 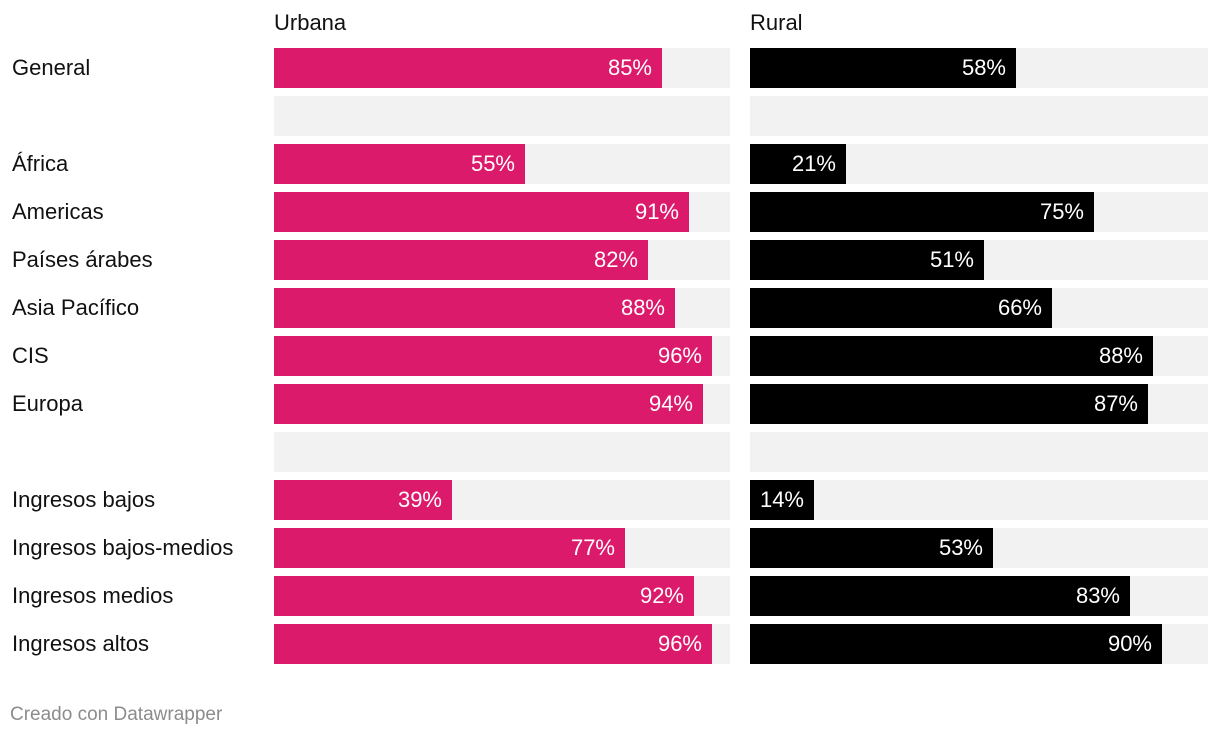 What do you see at coordinates (1097, 595) in the screenshot?
I see `data-label: 83%` at bounding box center [1097, 595].